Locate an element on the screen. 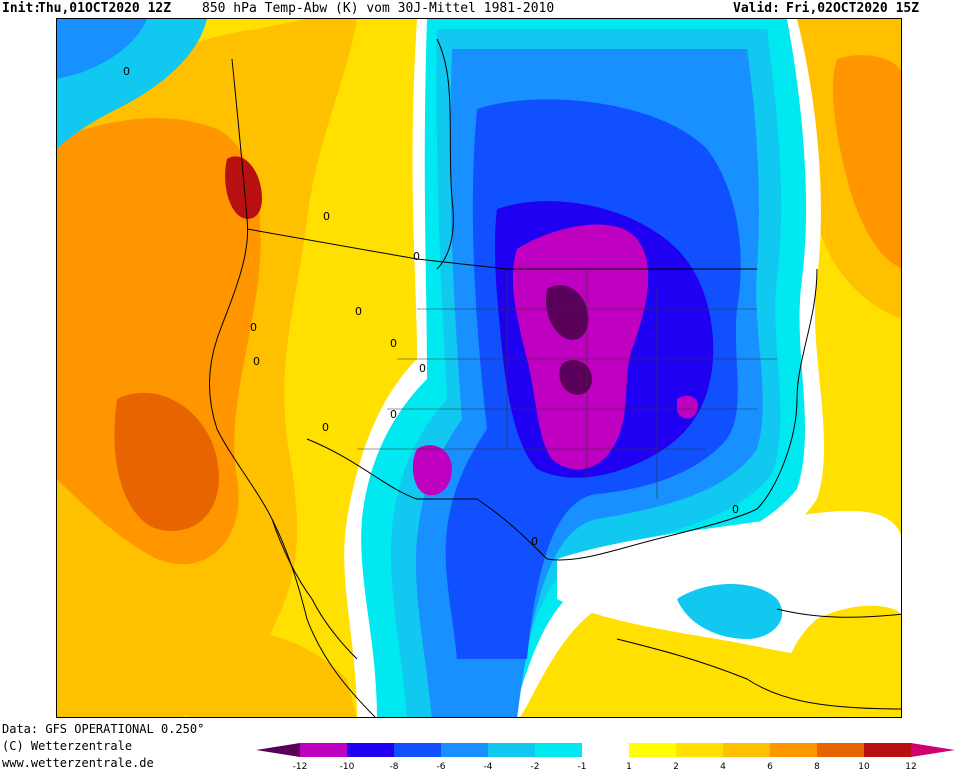  legend-tick-label: -10 is located at coordinates (347, 767).